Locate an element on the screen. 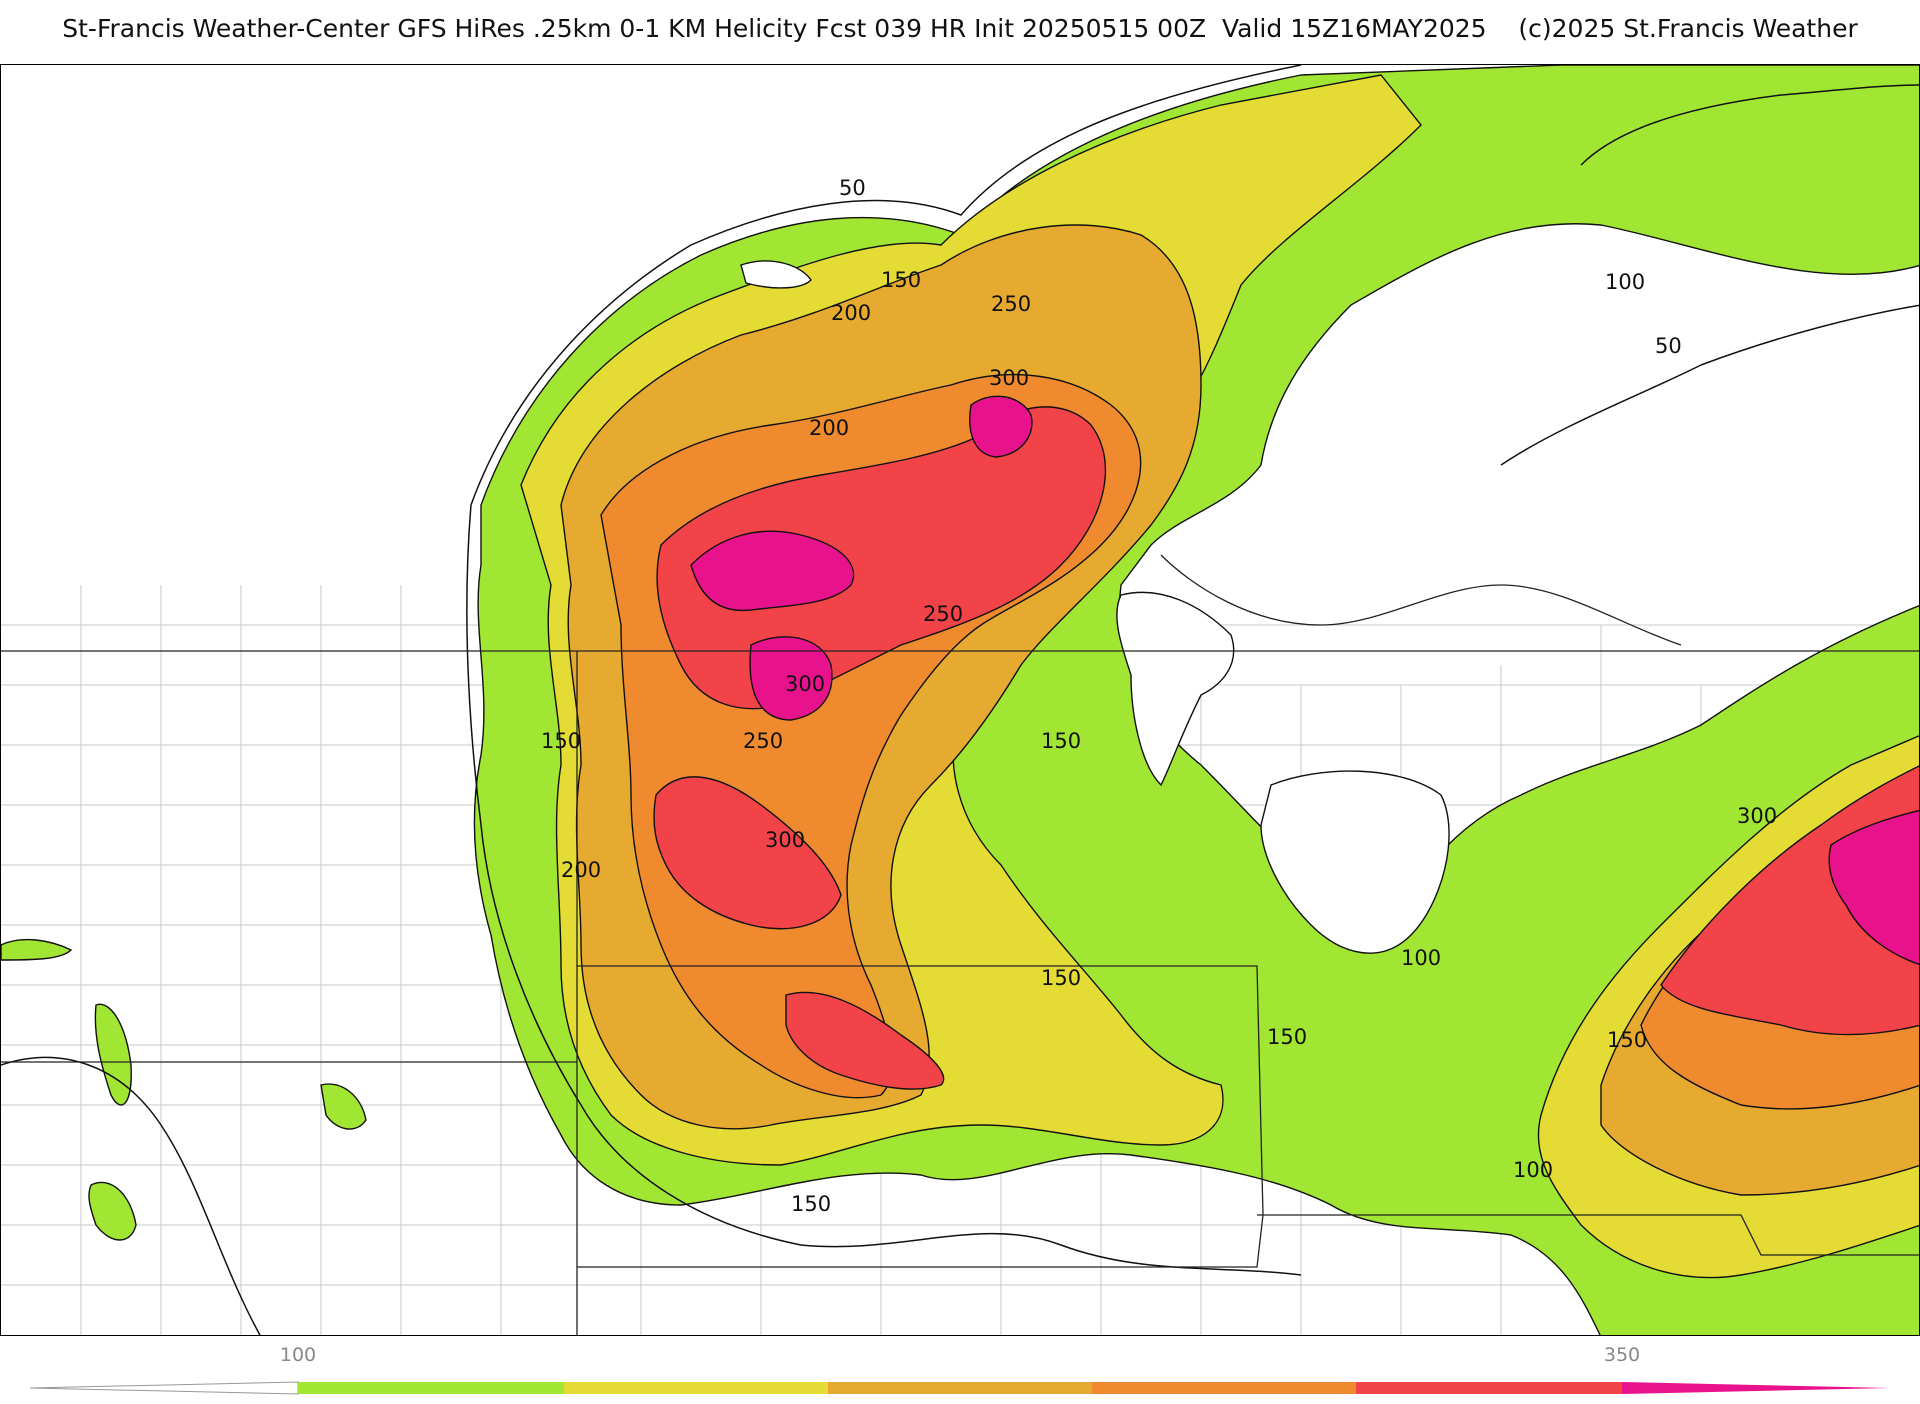 This screenshot has height=1404, width=1920. colorbar-svg is located at coordinates (959, 1388).